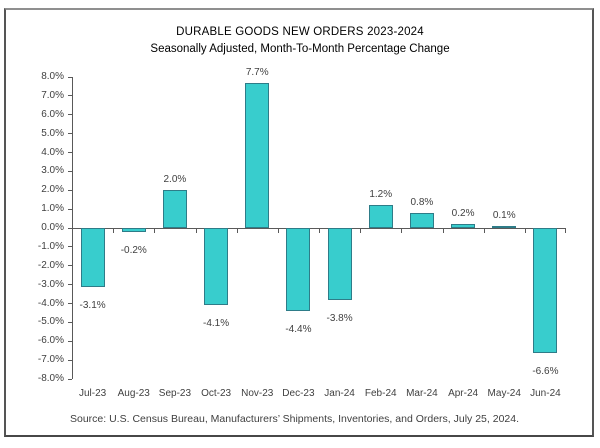 The width and height of the screenshot is (600, 448). What do you see at coordinates (463, 214) in the screenshot?
I see `bar-value-label: 0.2%` at bounding box center [463, 214].